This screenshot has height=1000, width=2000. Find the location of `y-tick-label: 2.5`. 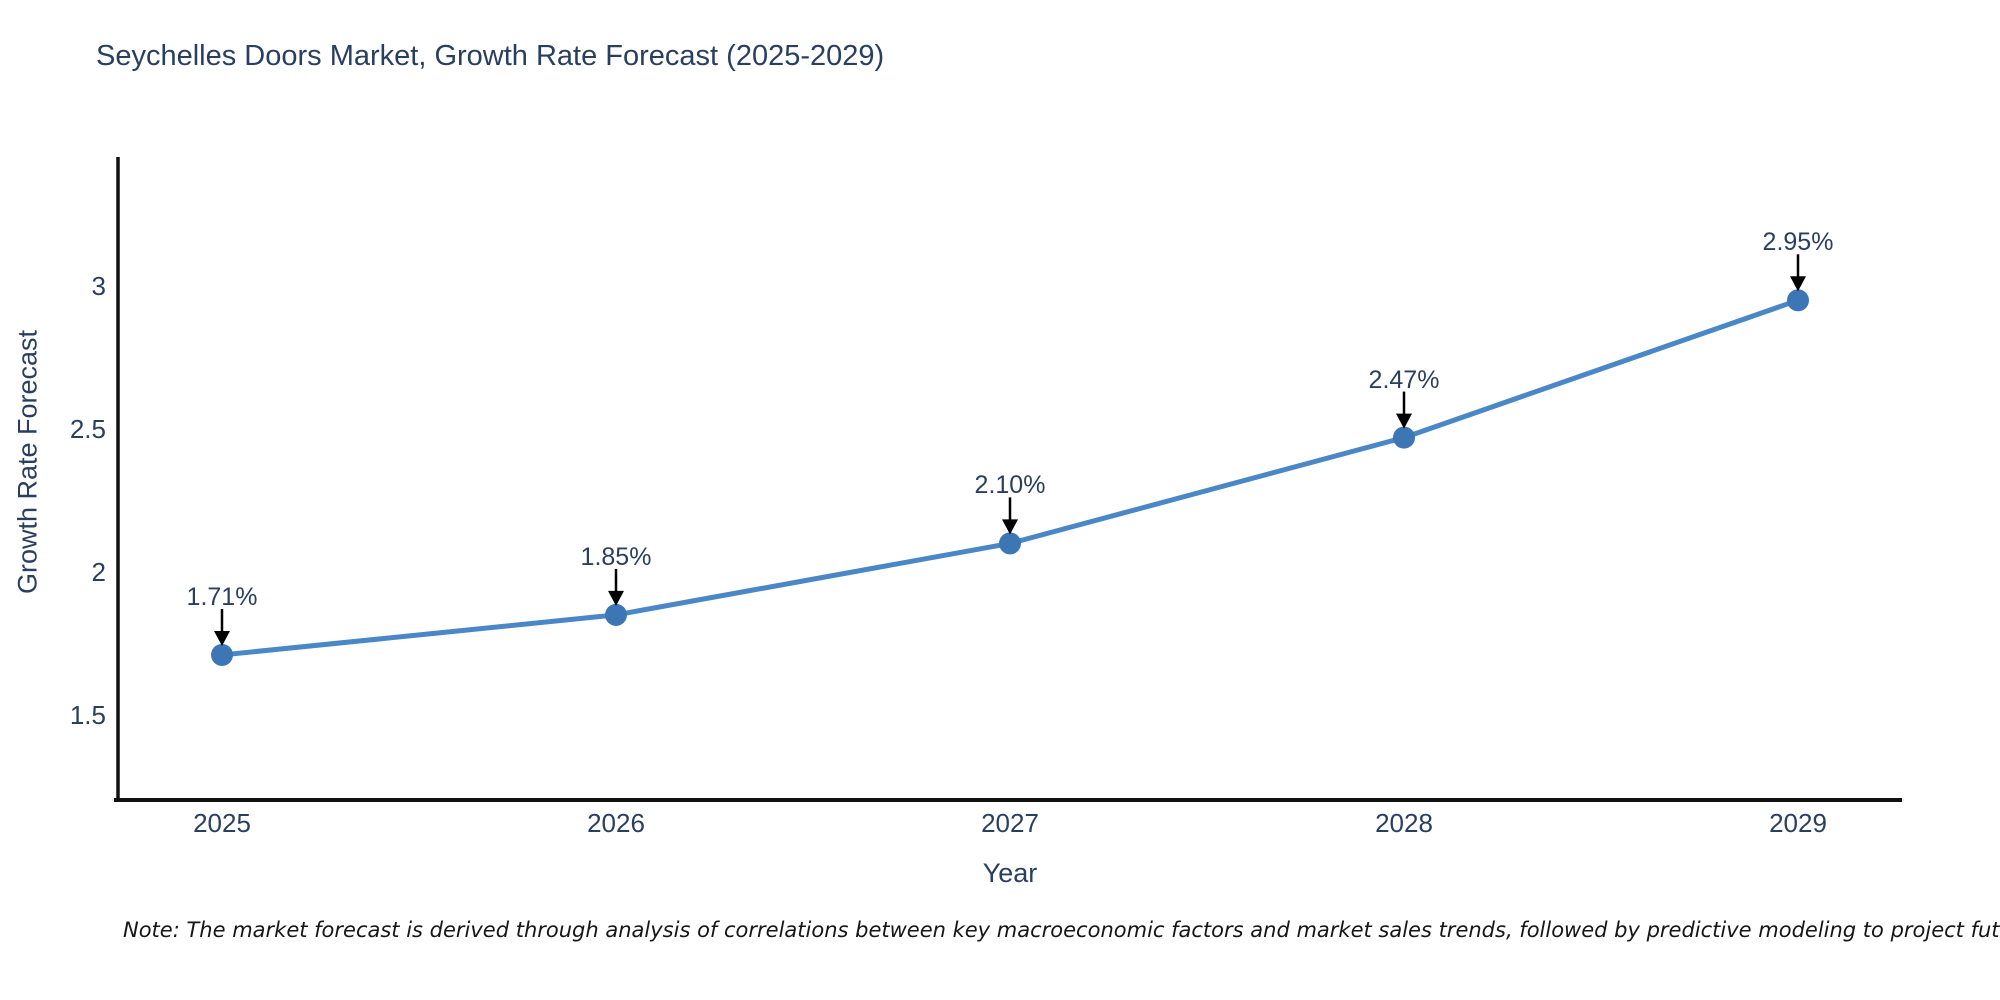

y-tick-label: 2.5 is located at coordinates (87, 429).